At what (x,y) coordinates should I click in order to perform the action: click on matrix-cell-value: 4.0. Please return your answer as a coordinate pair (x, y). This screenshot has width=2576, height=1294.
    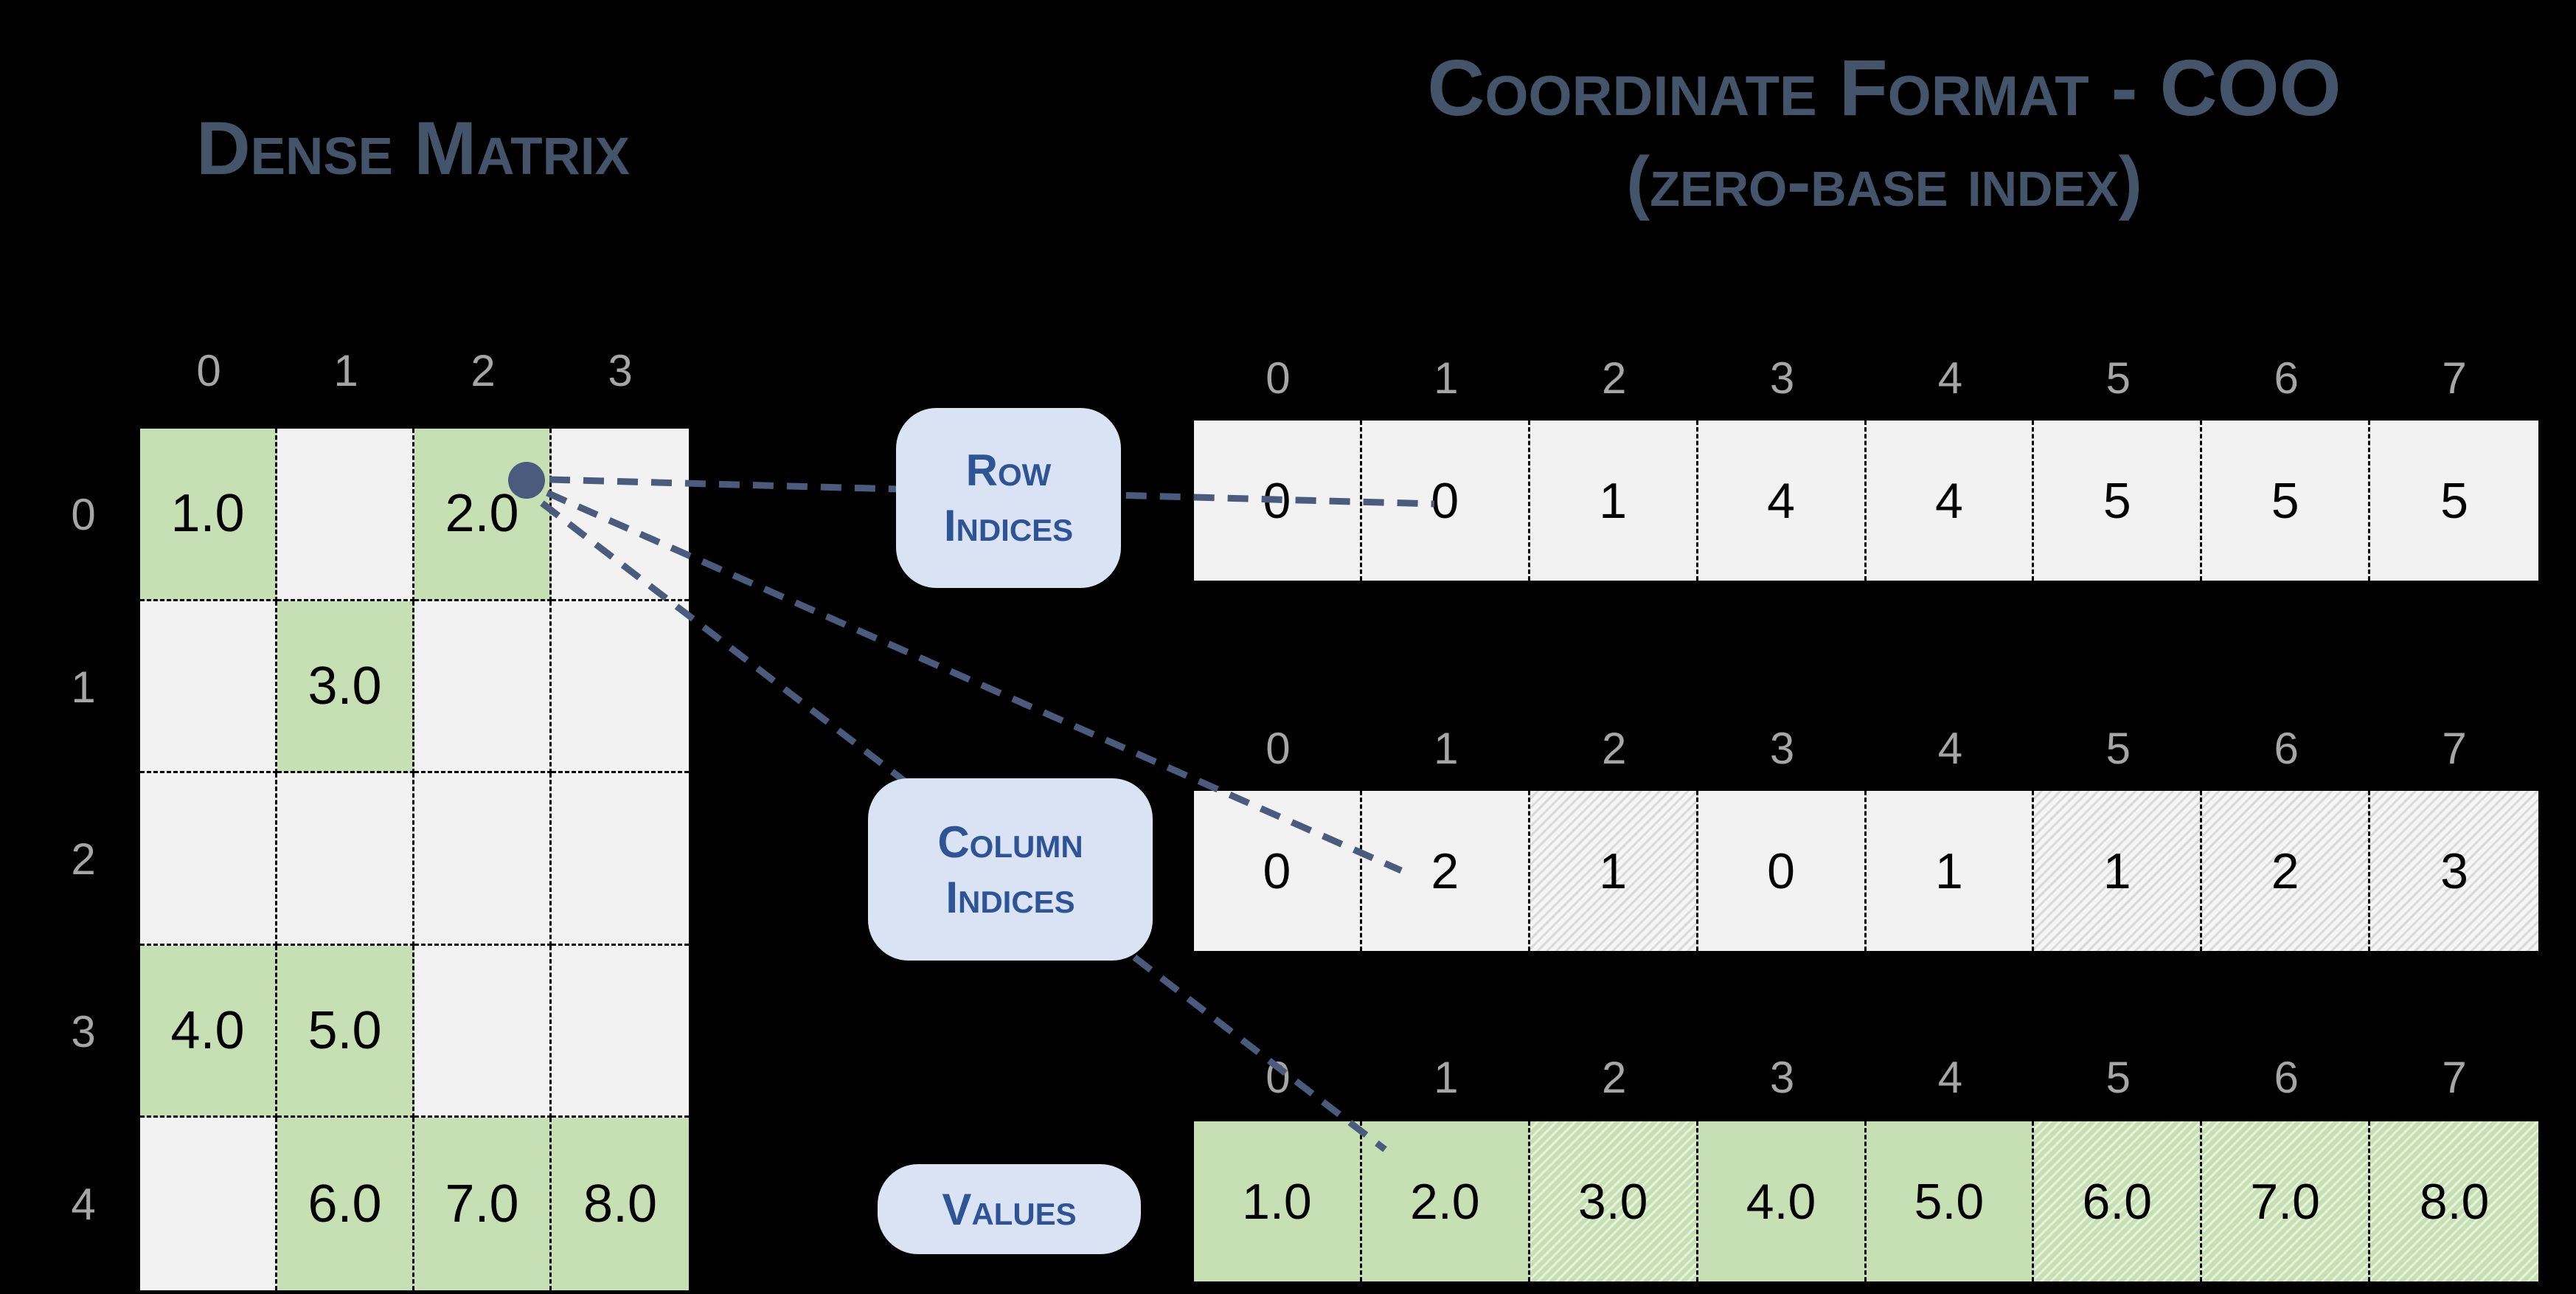
    Looking at the image, I should click on (207, 1031).